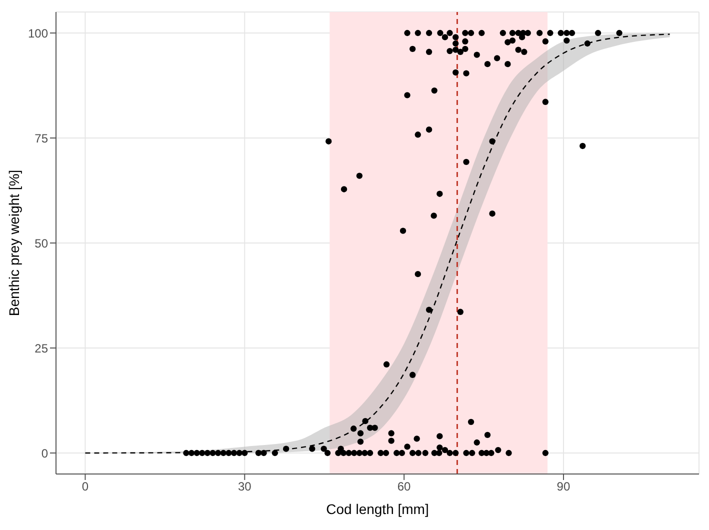 The width and height of the screenshot is (709, 530). Describe the element at coordinates (38, 33) in the screenshot. I see `y-tick-label: 100` at that location.